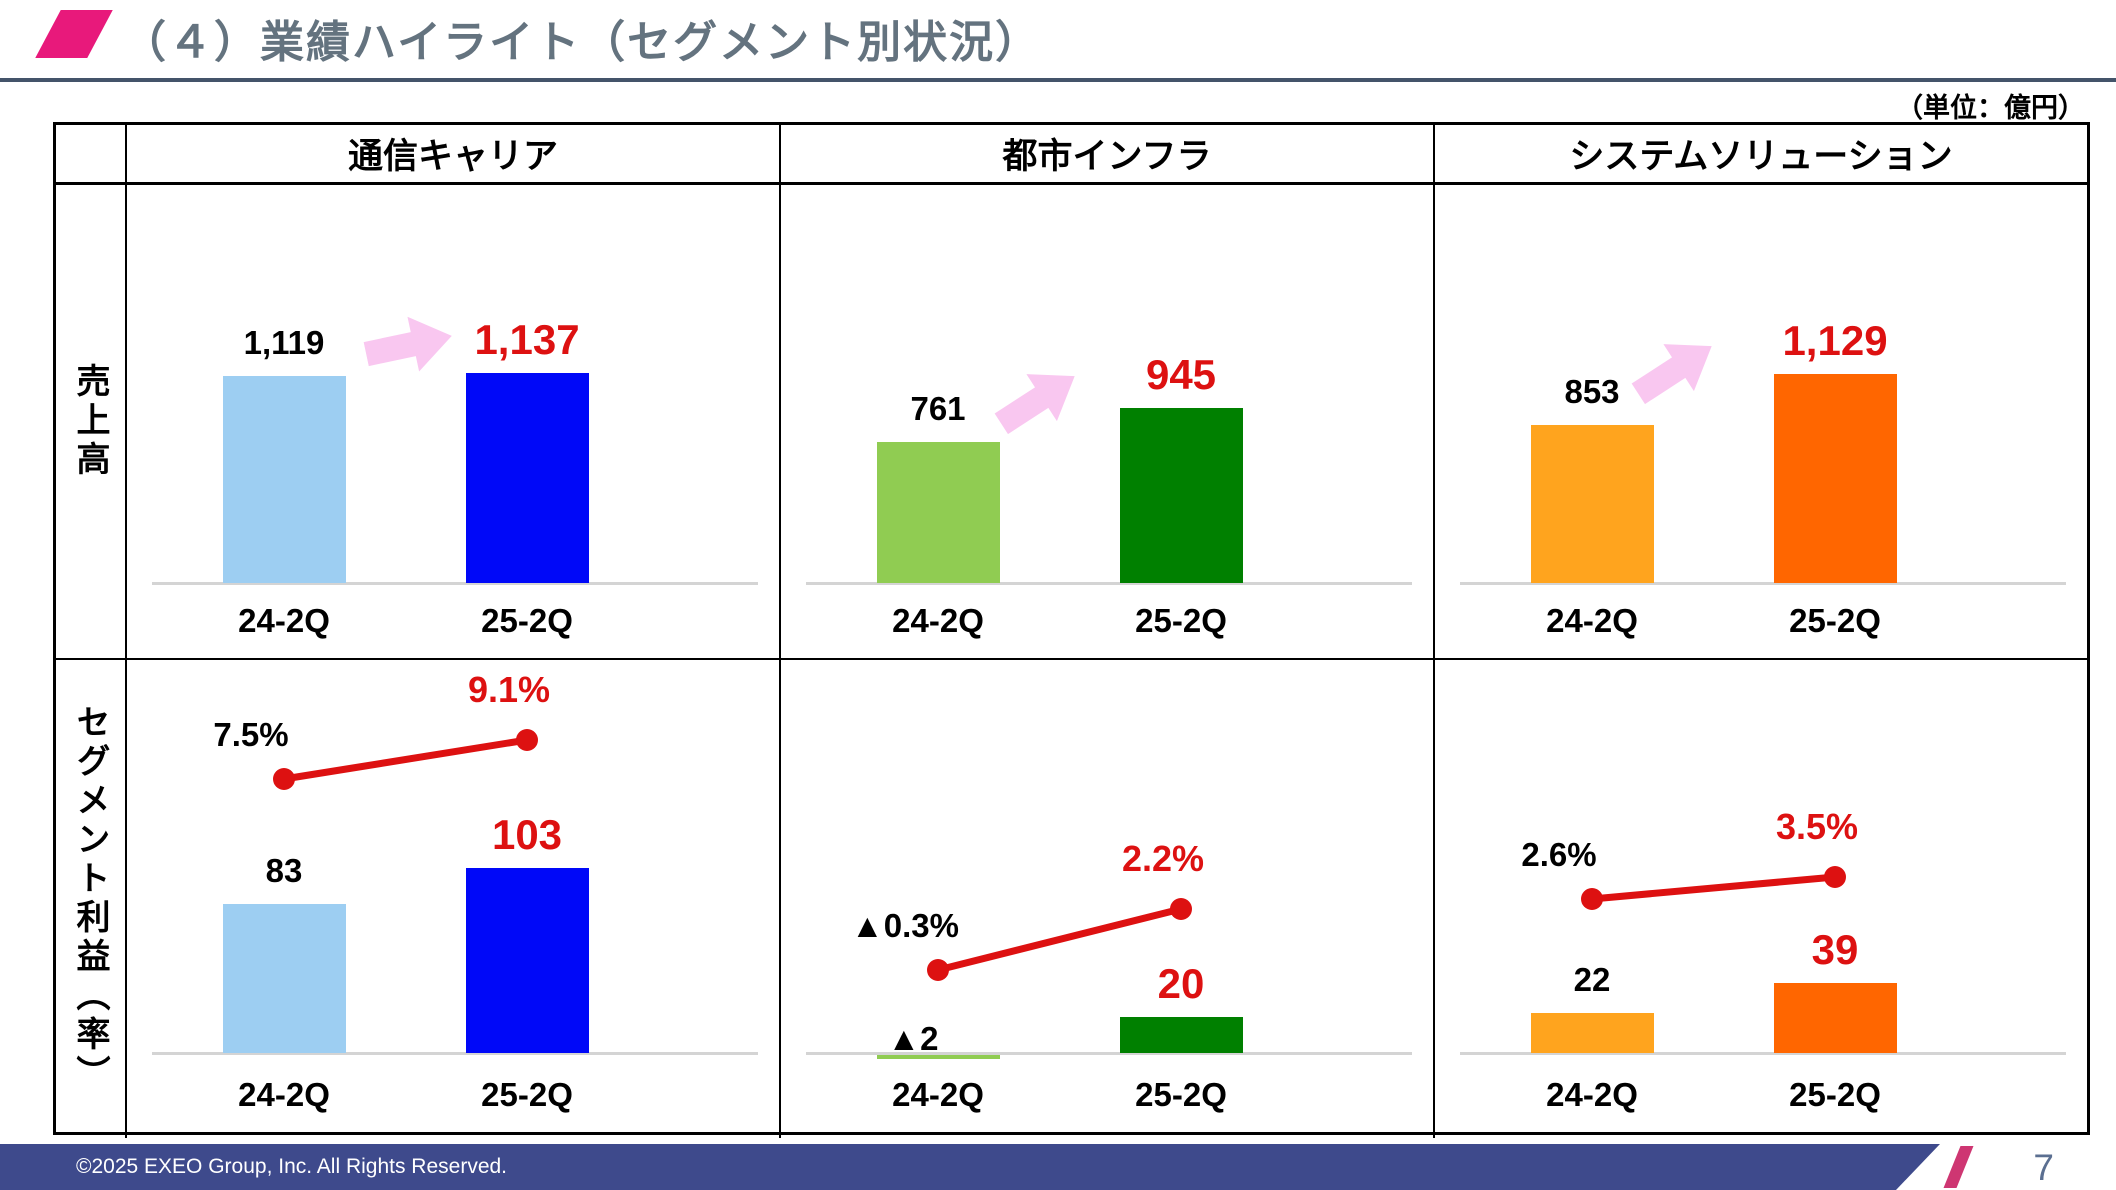 The height and width of the screenshot is (1190, 2116). Describe the element at coordinates (284, 870) in the screenshot. I see `bar-value-label: 83` at that location.